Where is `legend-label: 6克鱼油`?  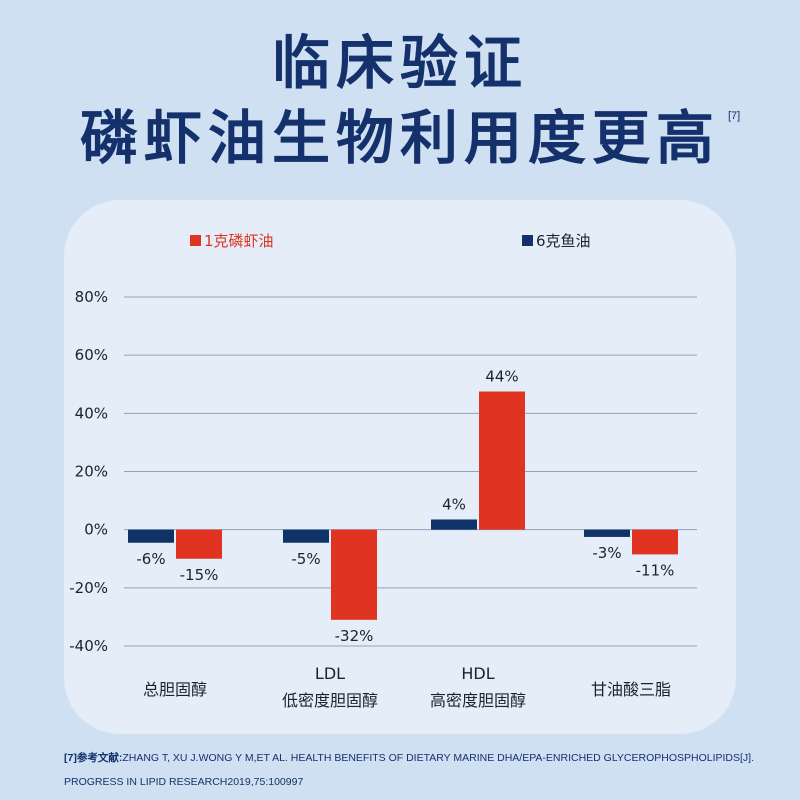 legend-label: 6克鱼油 is located at coordinates (563, 241).